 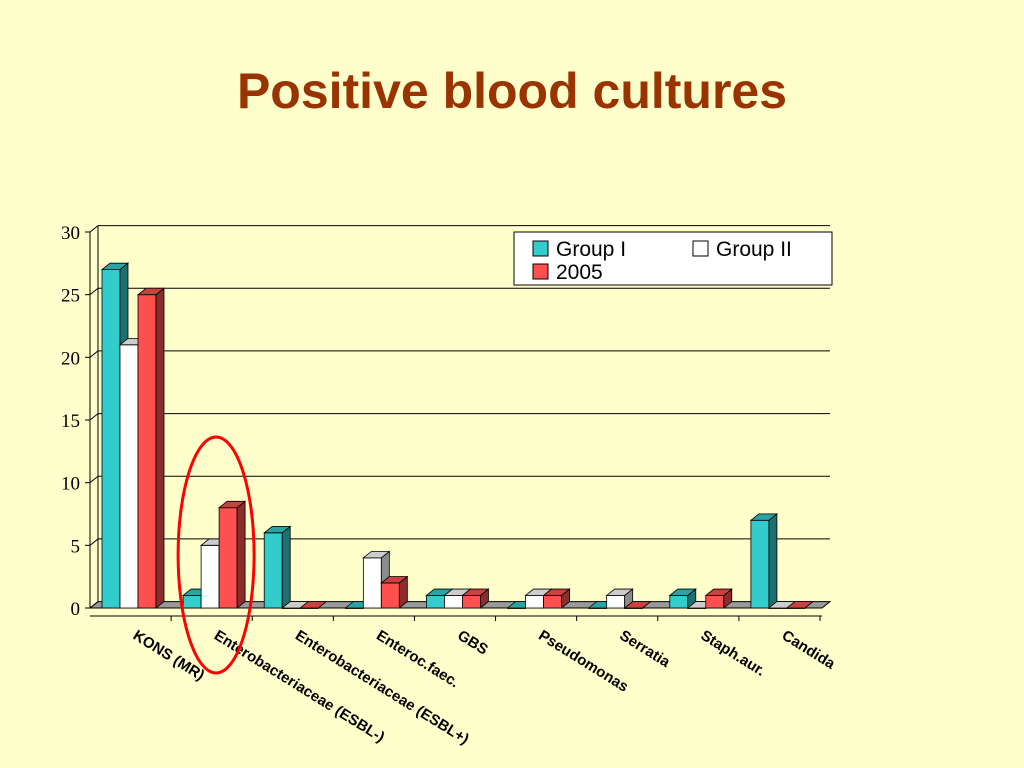 I want to click on x-category-label: Staph.aur., so click(x=733, y=653).